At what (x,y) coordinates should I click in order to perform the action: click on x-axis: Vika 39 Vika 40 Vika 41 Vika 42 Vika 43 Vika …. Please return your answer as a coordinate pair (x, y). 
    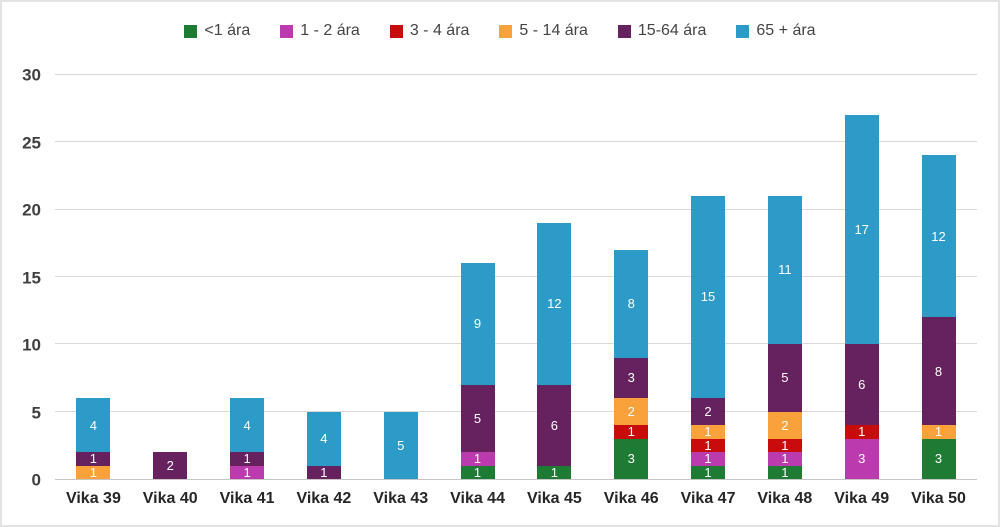
    Looking at the image, I should click on (516, 500).